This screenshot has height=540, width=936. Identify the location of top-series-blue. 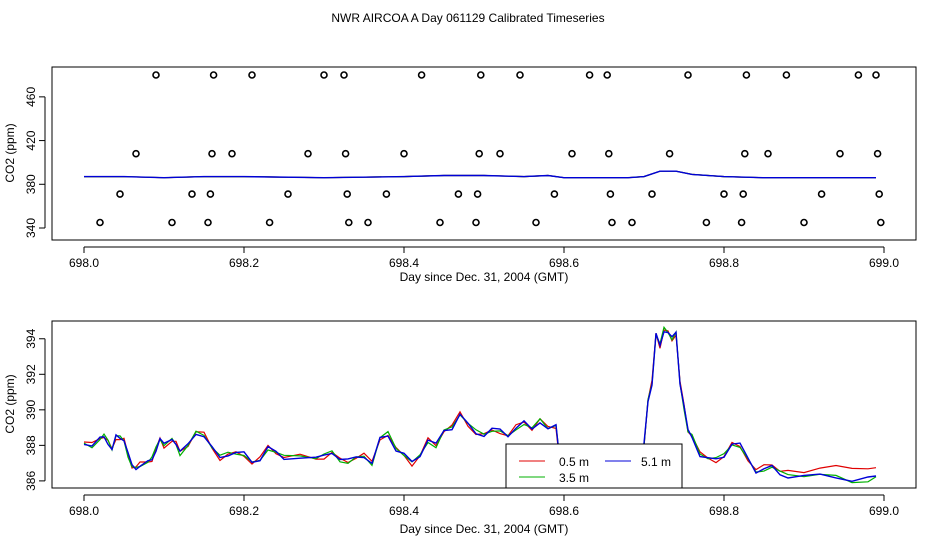
(480, 174).